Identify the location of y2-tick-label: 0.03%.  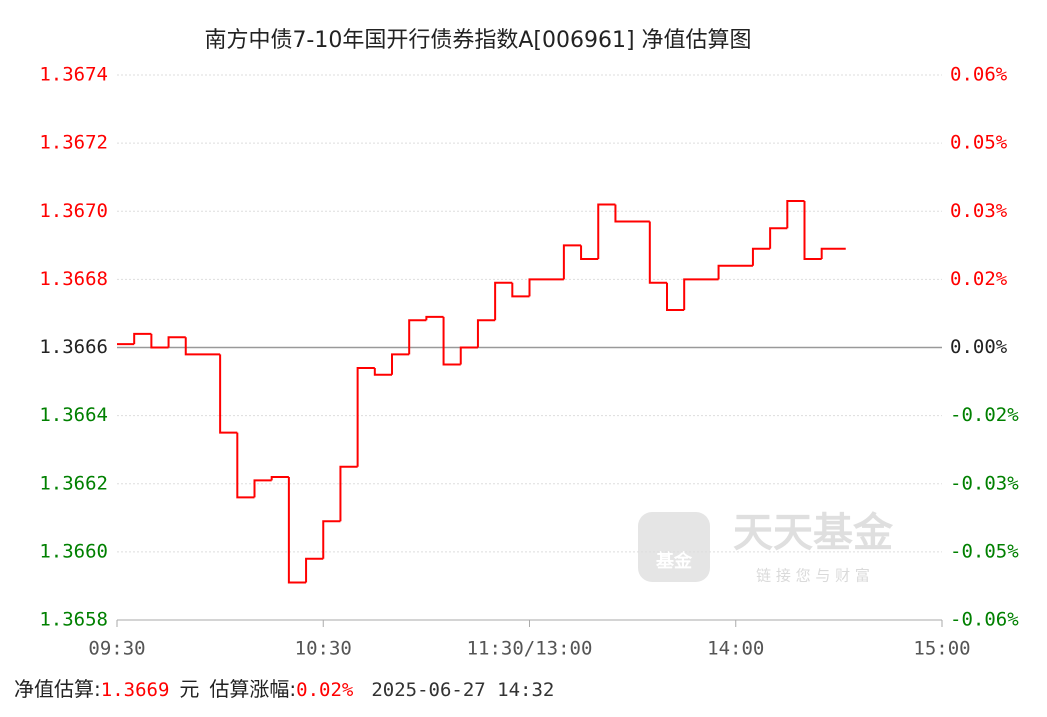
(979, 211).